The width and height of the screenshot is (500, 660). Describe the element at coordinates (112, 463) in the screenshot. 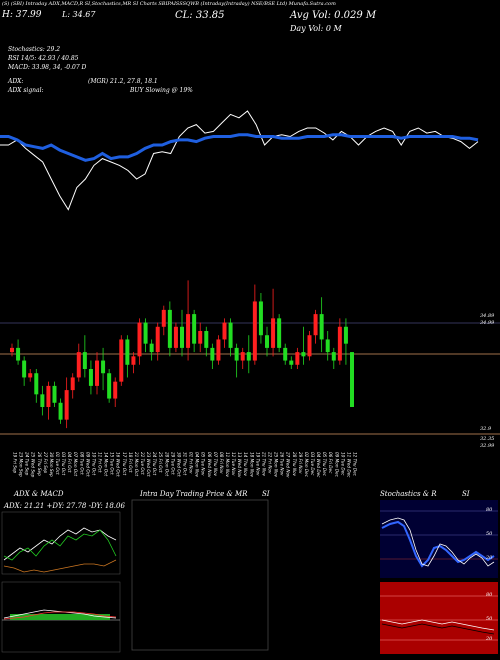

I see `date-tick: 15 Tue Oct` at that location.